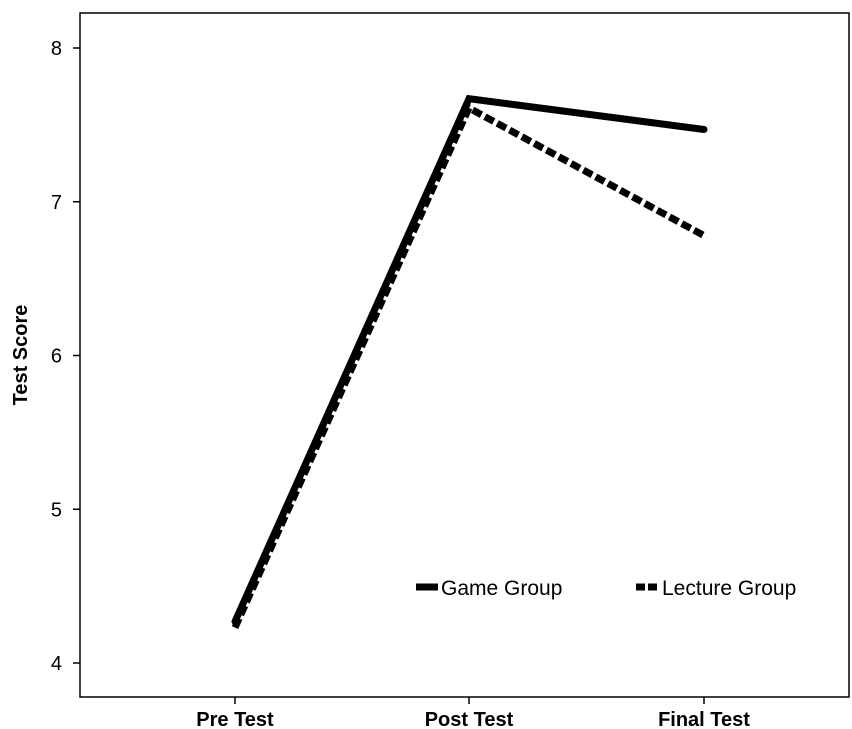 The height and width of the screenshot is (729, 852). Describe the element at coordinates (235, 719) in the screenshot. I see `x-tick-label: Pre Test` at that location.